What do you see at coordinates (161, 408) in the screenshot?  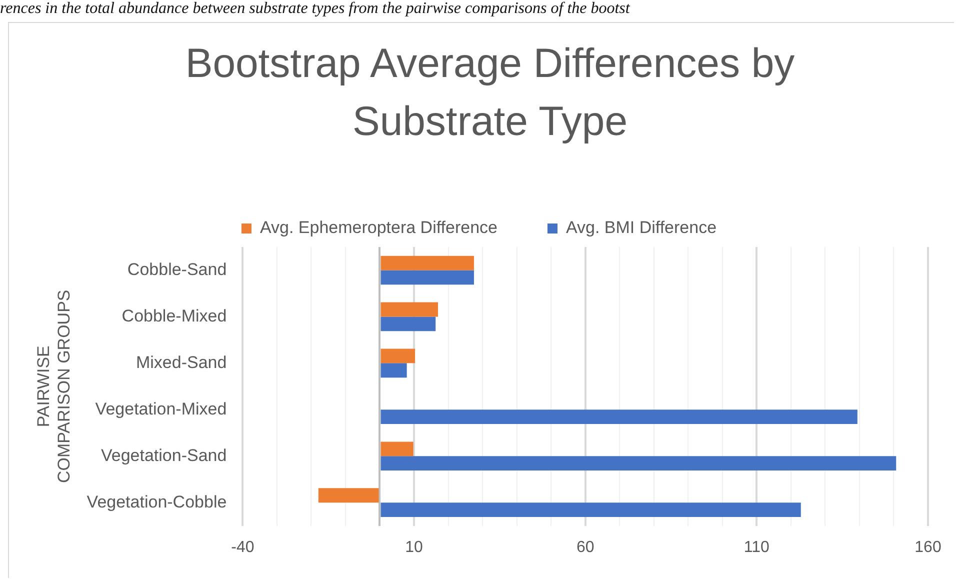 I see `y-tick-label: Vegetation-Mixed` at bounding box center [161, 408].